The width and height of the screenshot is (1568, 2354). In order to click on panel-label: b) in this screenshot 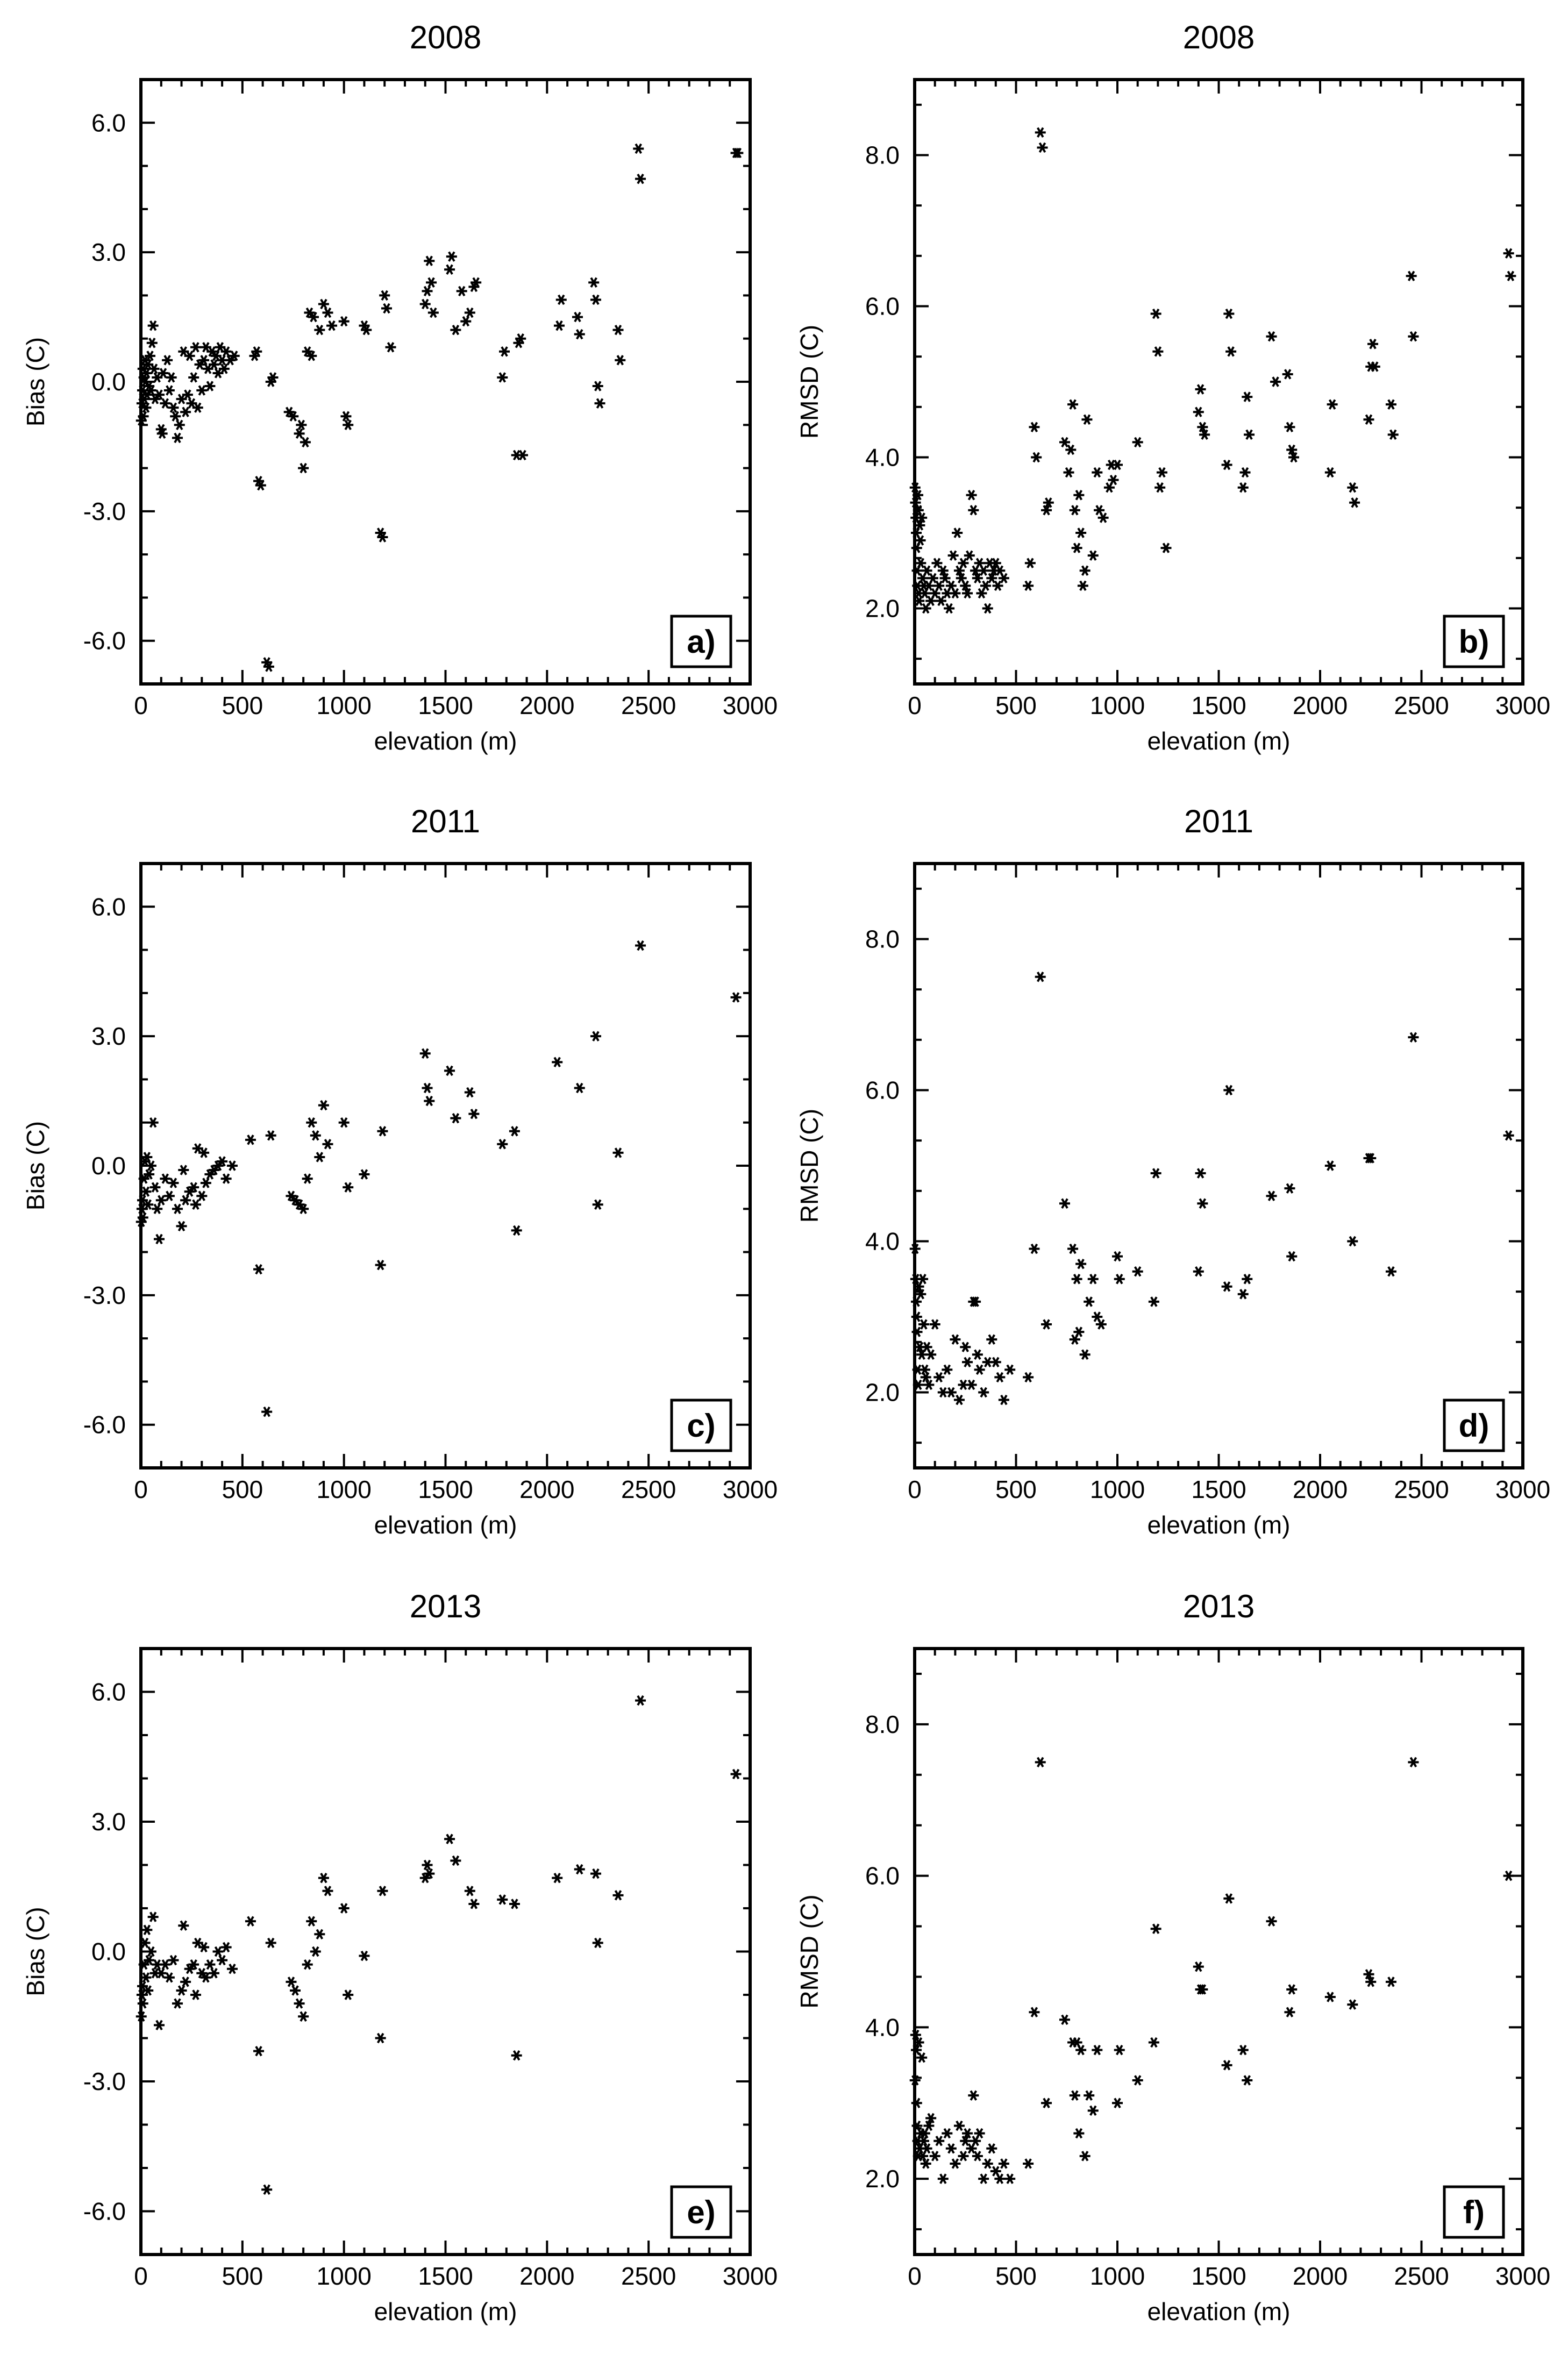, I will do `click(1474, 642)`.